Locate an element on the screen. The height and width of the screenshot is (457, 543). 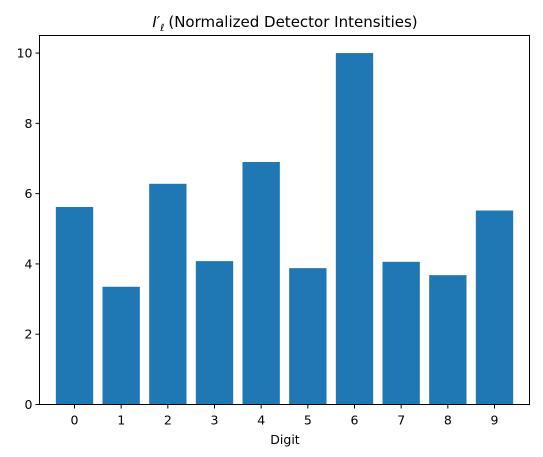
x-tick-label: 1 is located at coordinates (121, 420).